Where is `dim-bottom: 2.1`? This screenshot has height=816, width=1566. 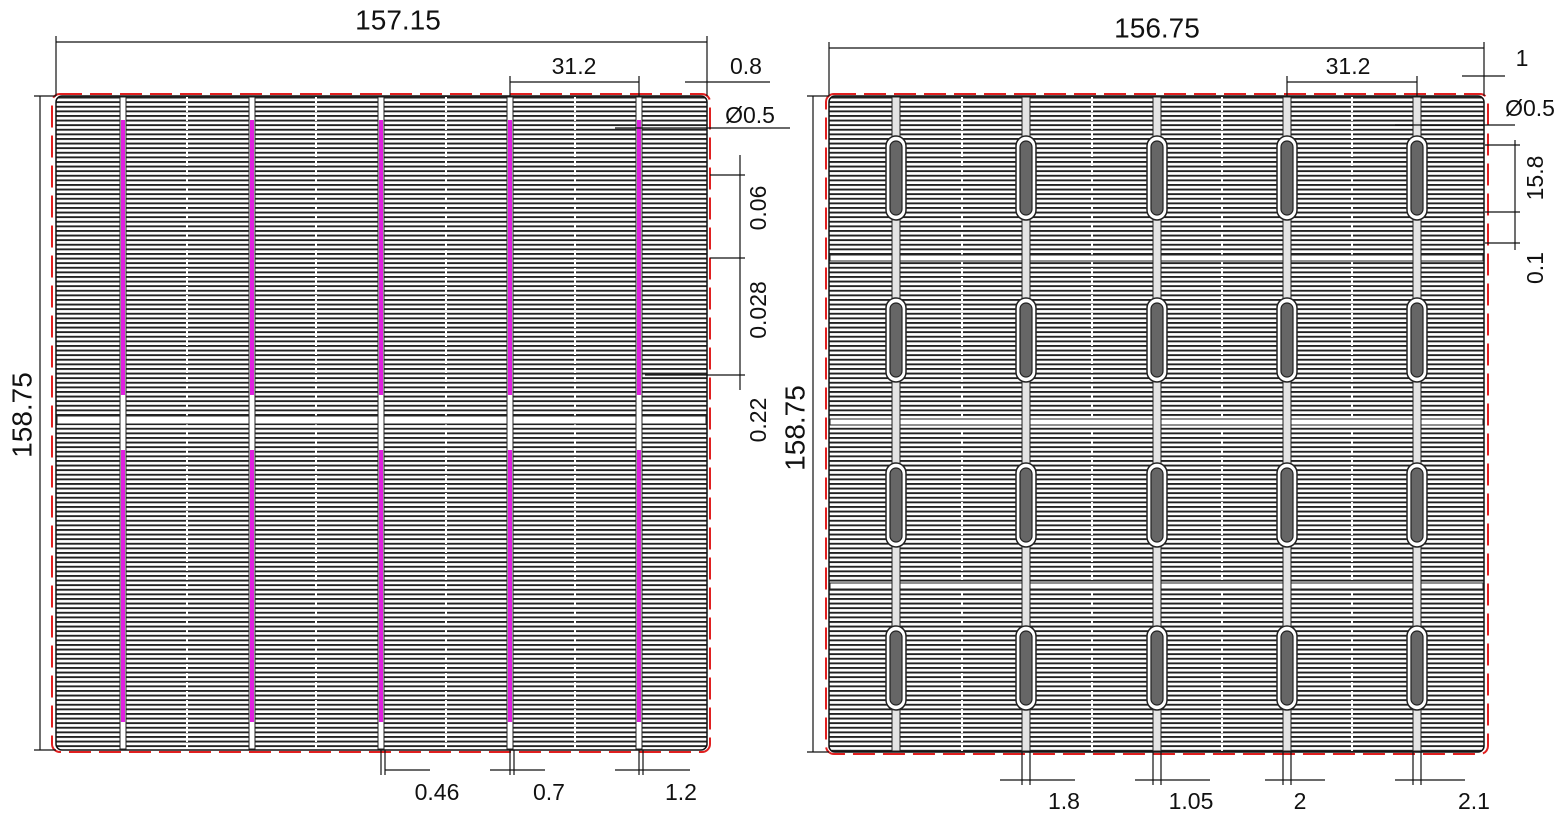 dim-bottom: 2.1 is located at coordinates (1474, 801).